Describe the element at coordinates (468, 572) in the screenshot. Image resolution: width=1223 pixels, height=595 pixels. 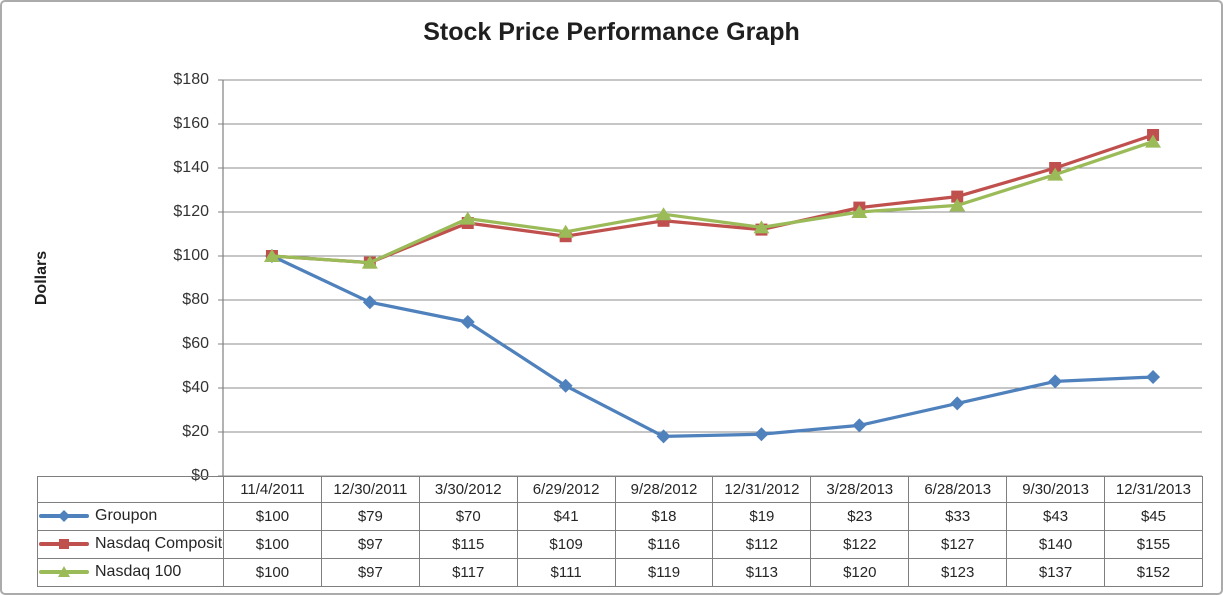
I see `value-cell: $117` at that location.